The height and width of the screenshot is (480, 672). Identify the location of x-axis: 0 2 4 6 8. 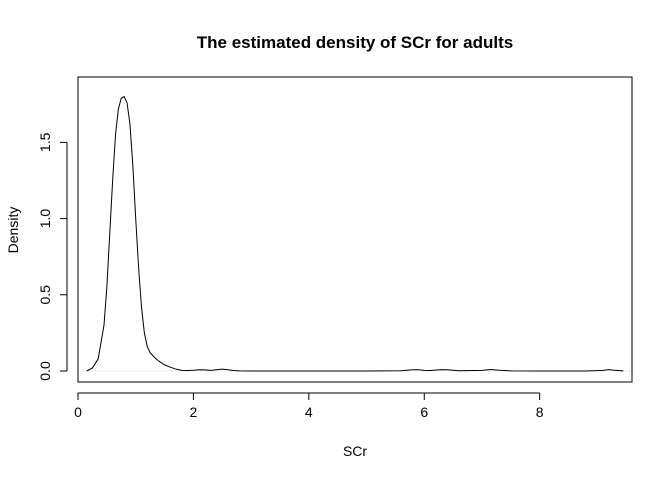
(309, 406).